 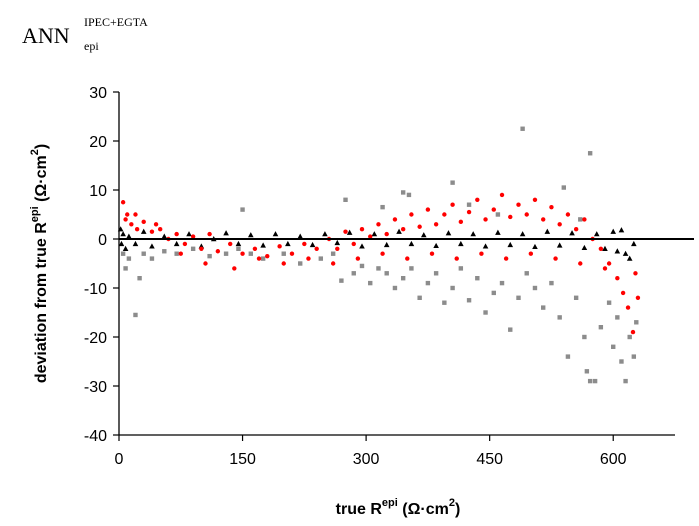 I want to click on x-axis-title-units-exponent: 2, so click(x=452, y=503).